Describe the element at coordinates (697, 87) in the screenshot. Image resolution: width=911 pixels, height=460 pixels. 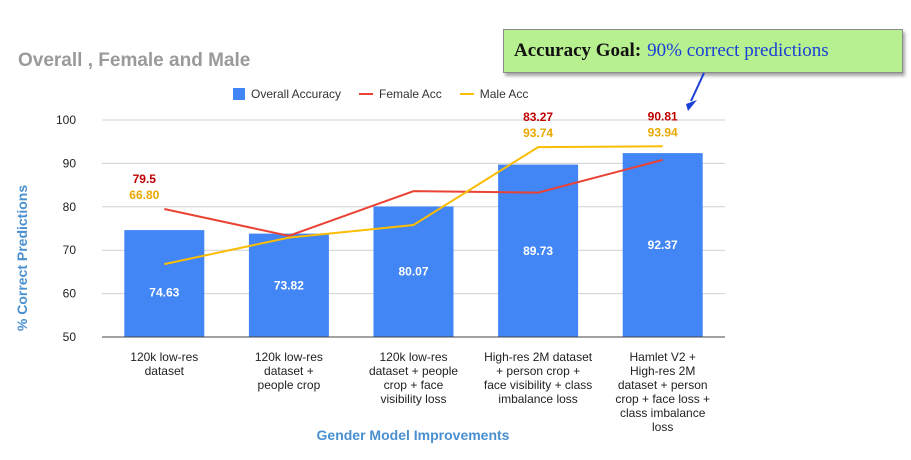
I see `accuracy-goal-arrow` at that location.